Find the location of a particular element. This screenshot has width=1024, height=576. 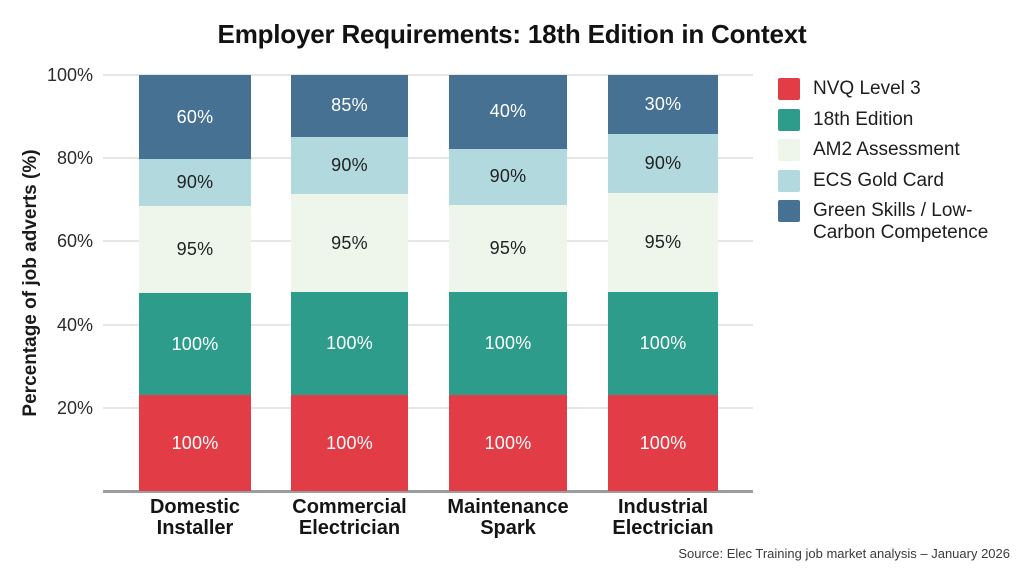

legend-item-18th-edition: 18th Edition is located at coordinates (845, 119).